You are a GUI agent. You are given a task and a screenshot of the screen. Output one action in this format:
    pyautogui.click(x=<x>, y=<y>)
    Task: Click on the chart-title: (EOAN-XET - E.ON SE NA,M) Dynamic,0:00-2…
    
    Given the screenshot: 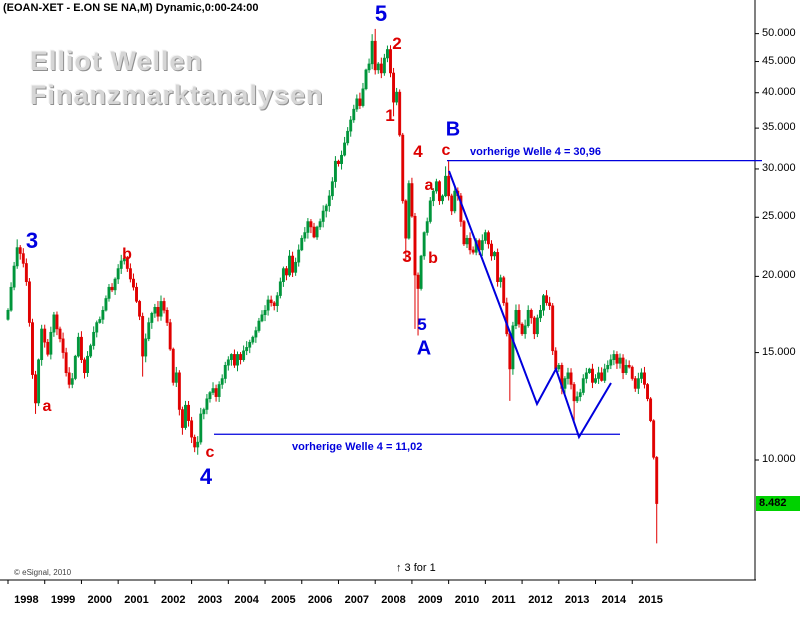 What is the action you would take?
    pyautogui.click(x=131, y=8)
    